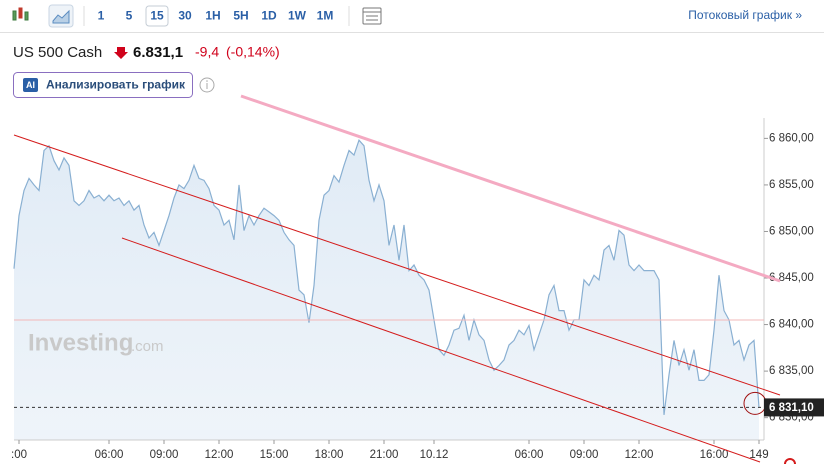 This screenshot has height=464, width=824. What do you see at coordinates (121, 53) in the screenshot?
I see `down-arrow` at bounding box center [121, 53].